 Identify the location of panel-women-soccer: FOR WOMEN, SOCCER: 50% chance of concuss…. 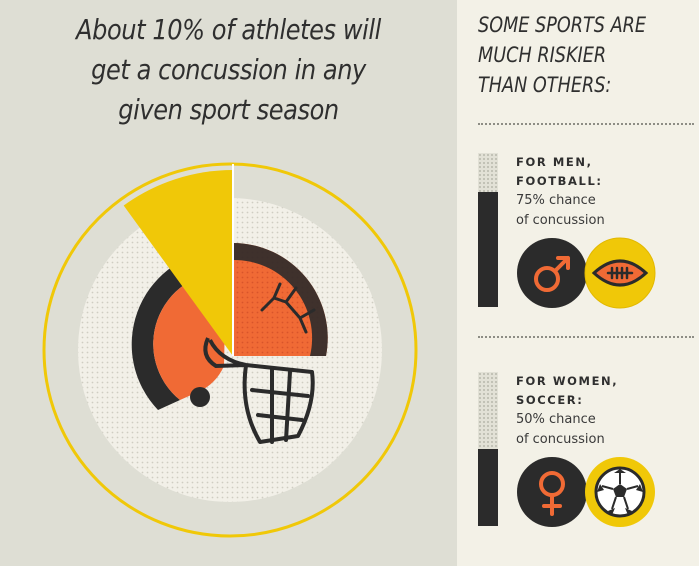
(588, 452).